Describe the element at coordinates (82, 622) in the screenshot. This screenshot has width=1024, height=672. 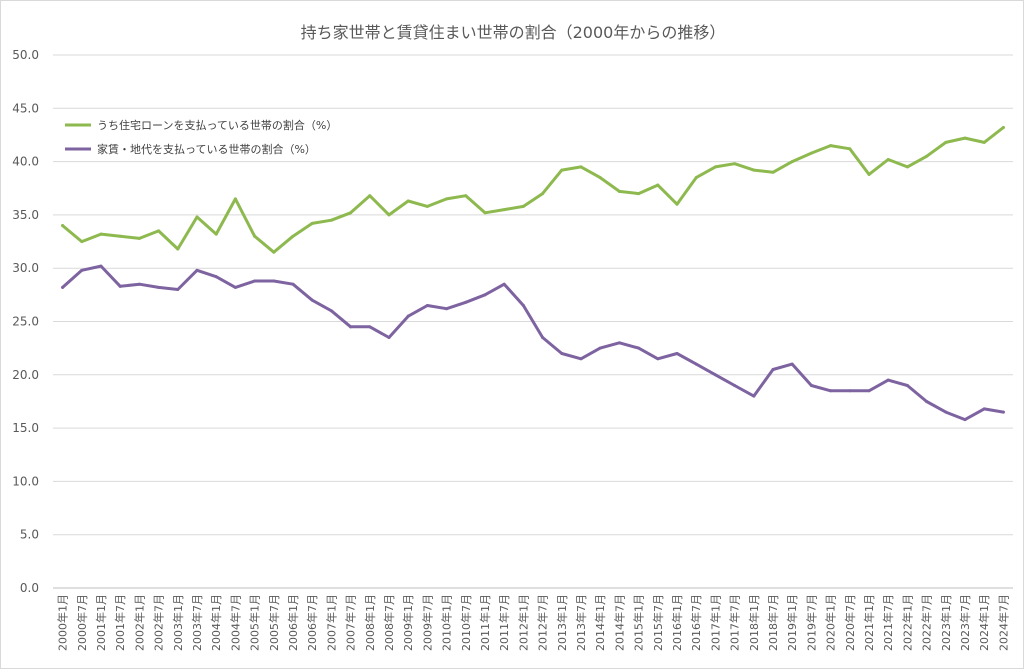
I see `x-tick-label: 2000年7月` at that location.